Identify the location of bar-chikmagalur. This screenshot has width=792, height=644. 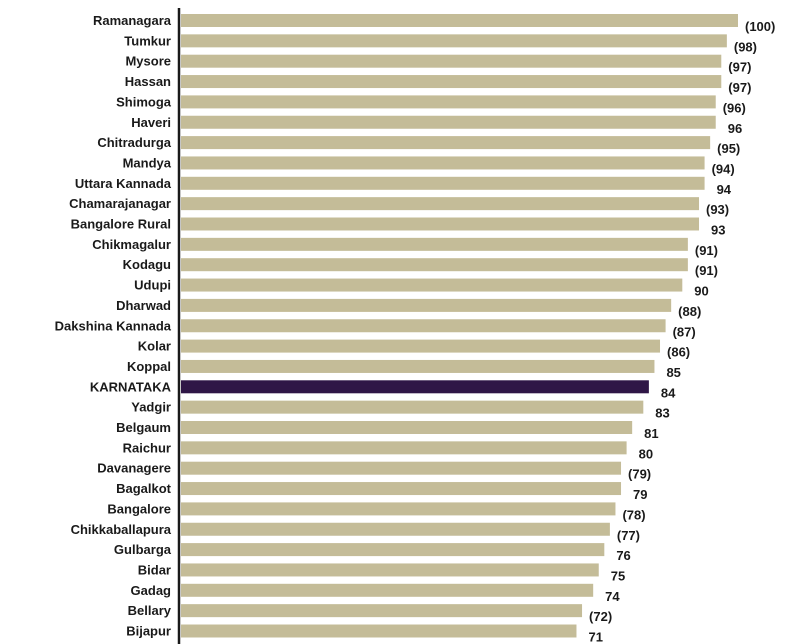
(434, 244).